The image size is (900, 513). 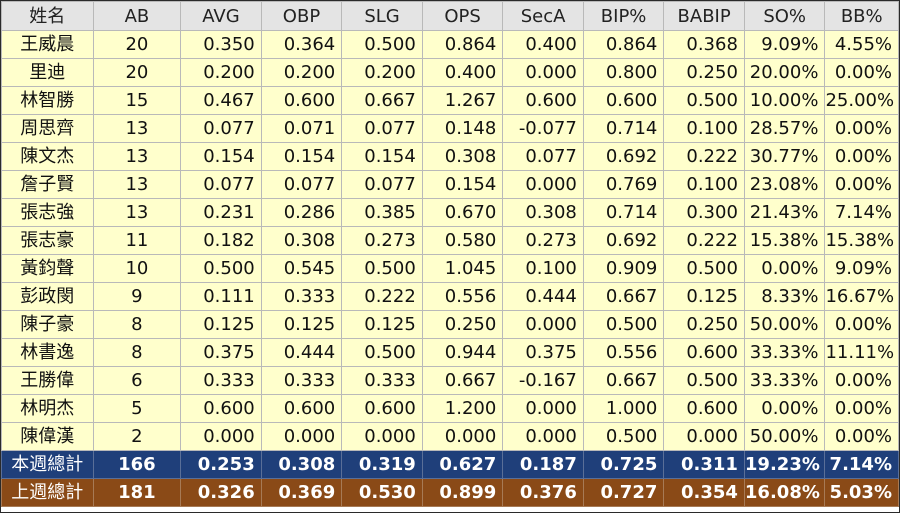 I want to click on stat-cell: 28.57%, so click(x=784, y=128).